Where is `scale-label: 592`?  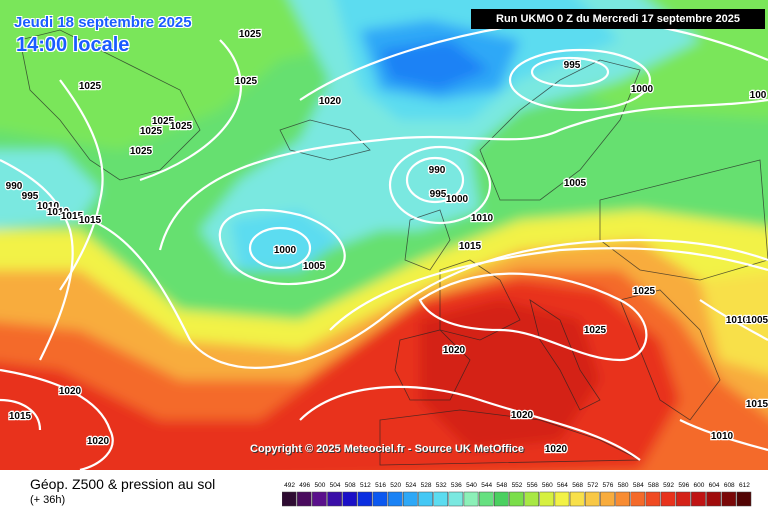 scale-label: 592 is located at coordinates (668, 485).